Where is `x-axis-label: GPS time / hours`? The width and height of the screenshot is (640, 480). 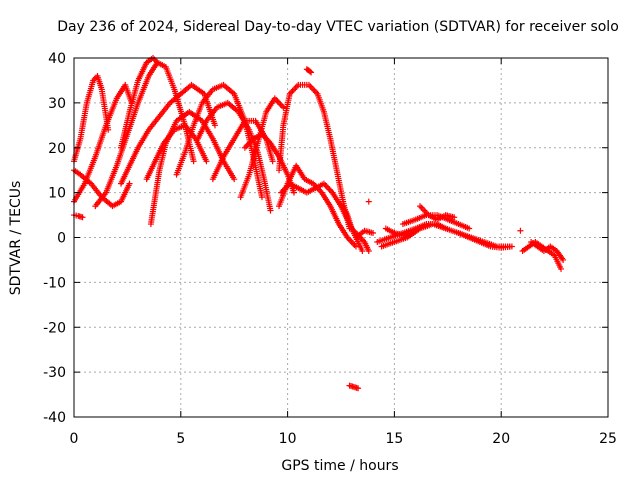 x-axis-label: GPS time / hours is located at coordinates (339, 466).